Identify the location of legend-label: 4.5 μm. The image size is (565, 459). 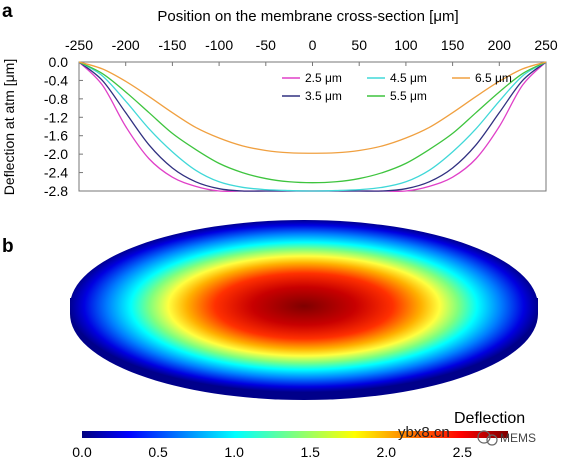
(408, 78).